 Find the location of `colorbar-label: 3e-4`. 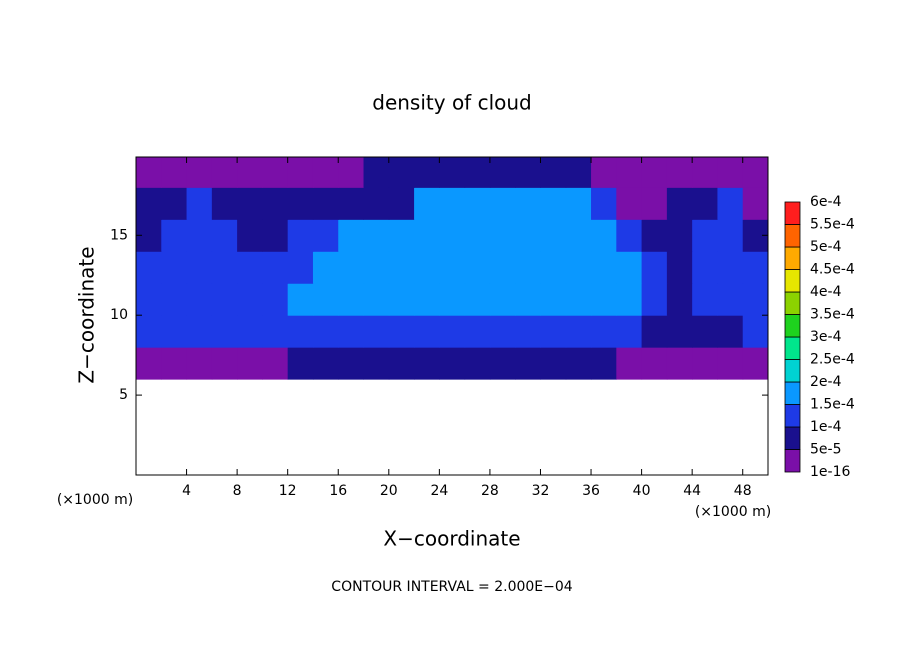

colorbar-label: 3e-4 is located at coordinates (826, 337).